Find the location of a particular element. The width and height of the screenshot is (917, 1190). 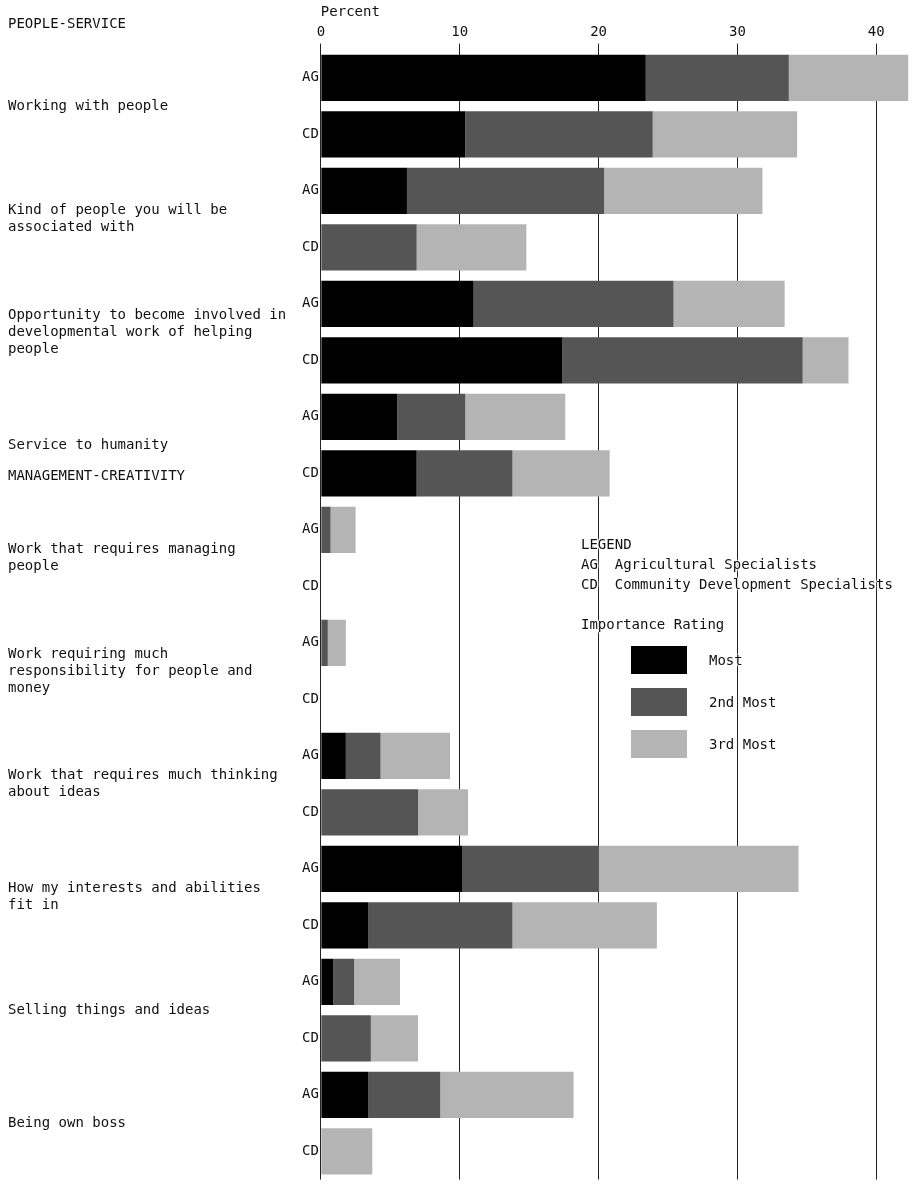

text: MANAGEMENT-CREATIVITY is located at coordinates (97, 474).